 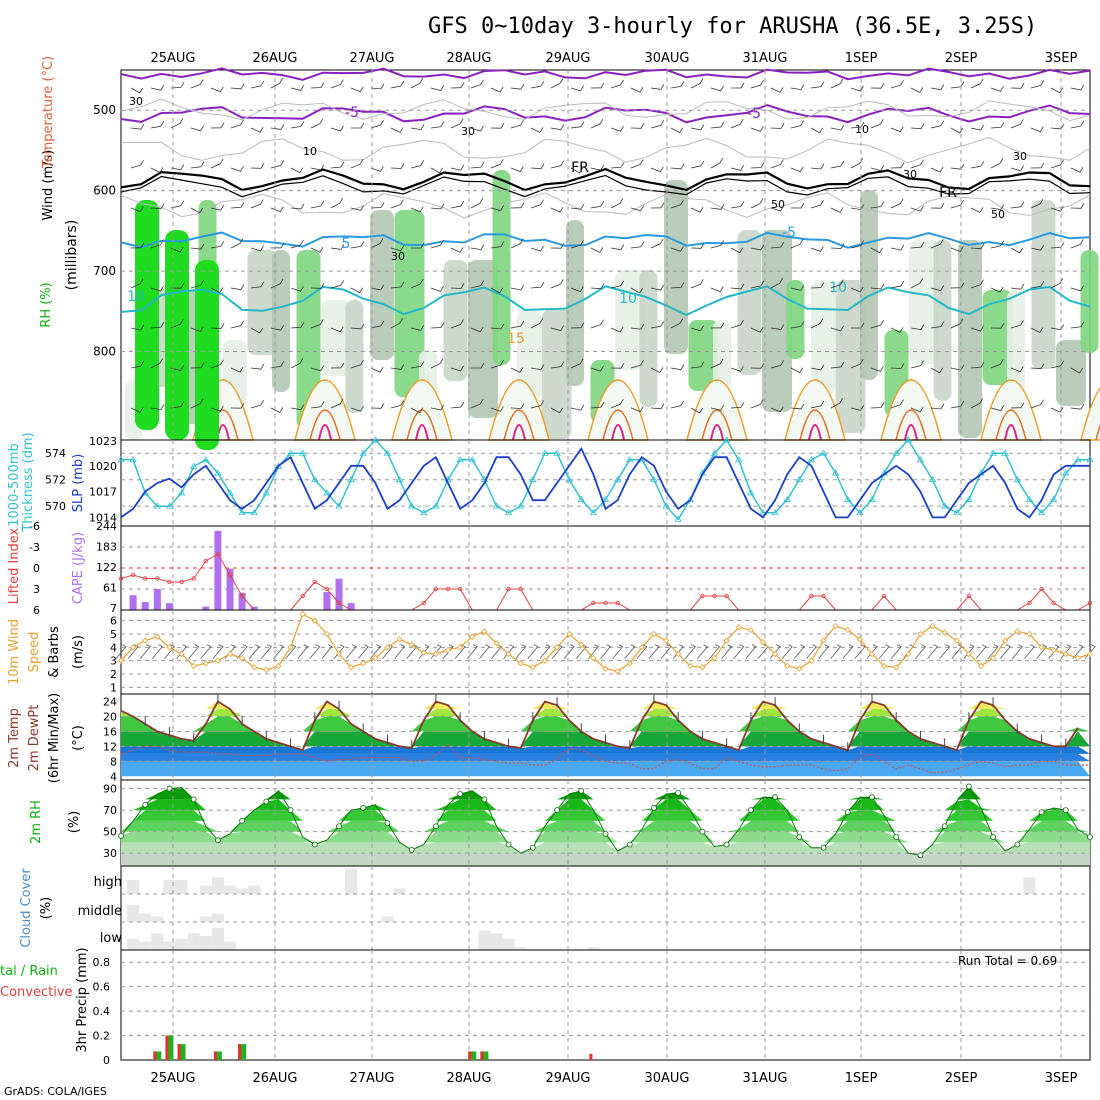 I want to click on cape-tick-label: 61, so click(x=110, y=588).